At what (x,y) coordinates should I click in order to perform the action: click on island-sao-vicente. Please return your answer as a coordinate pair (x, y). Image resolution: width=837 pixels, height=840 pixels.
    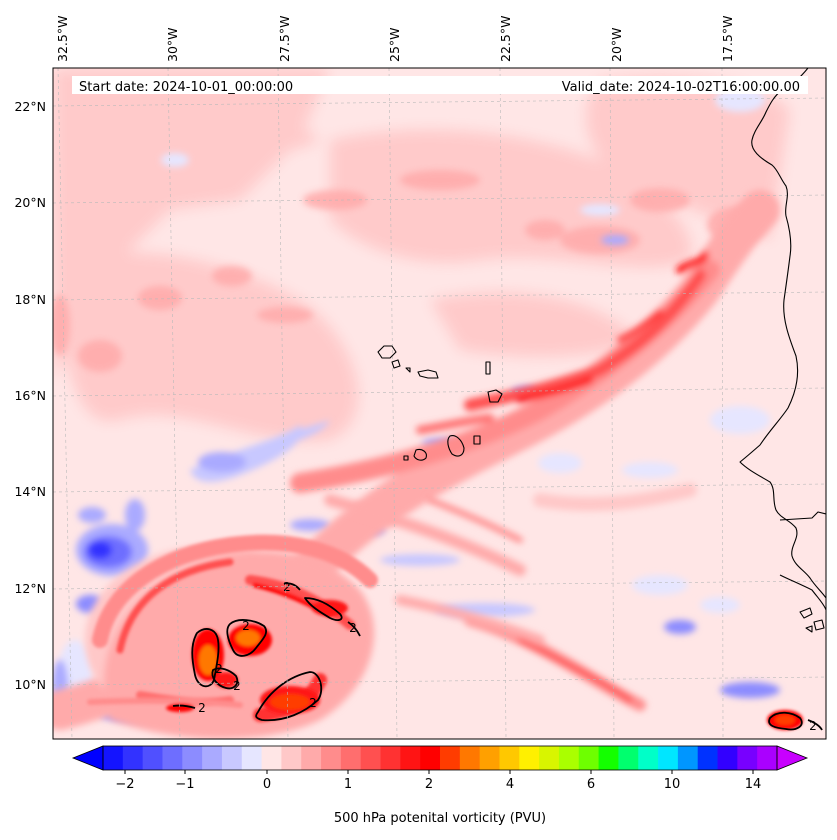
    Looking at the image, I should click on (396, 364).